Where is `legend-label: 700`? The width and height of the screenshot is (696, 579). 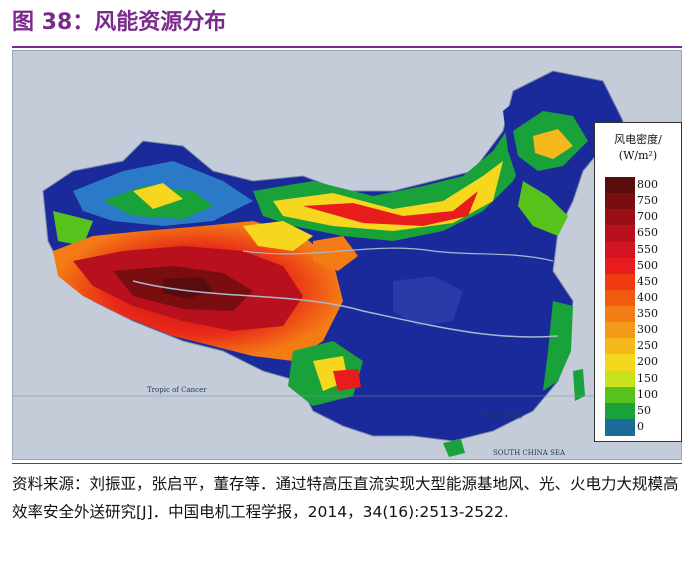
legend-label: 700 is located at coordinates (647, 217).